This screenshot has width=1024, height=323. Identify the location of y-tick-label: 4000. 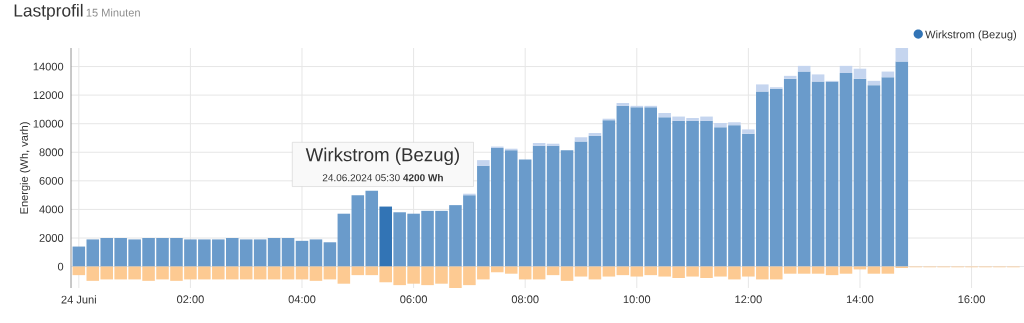
(51, 209).